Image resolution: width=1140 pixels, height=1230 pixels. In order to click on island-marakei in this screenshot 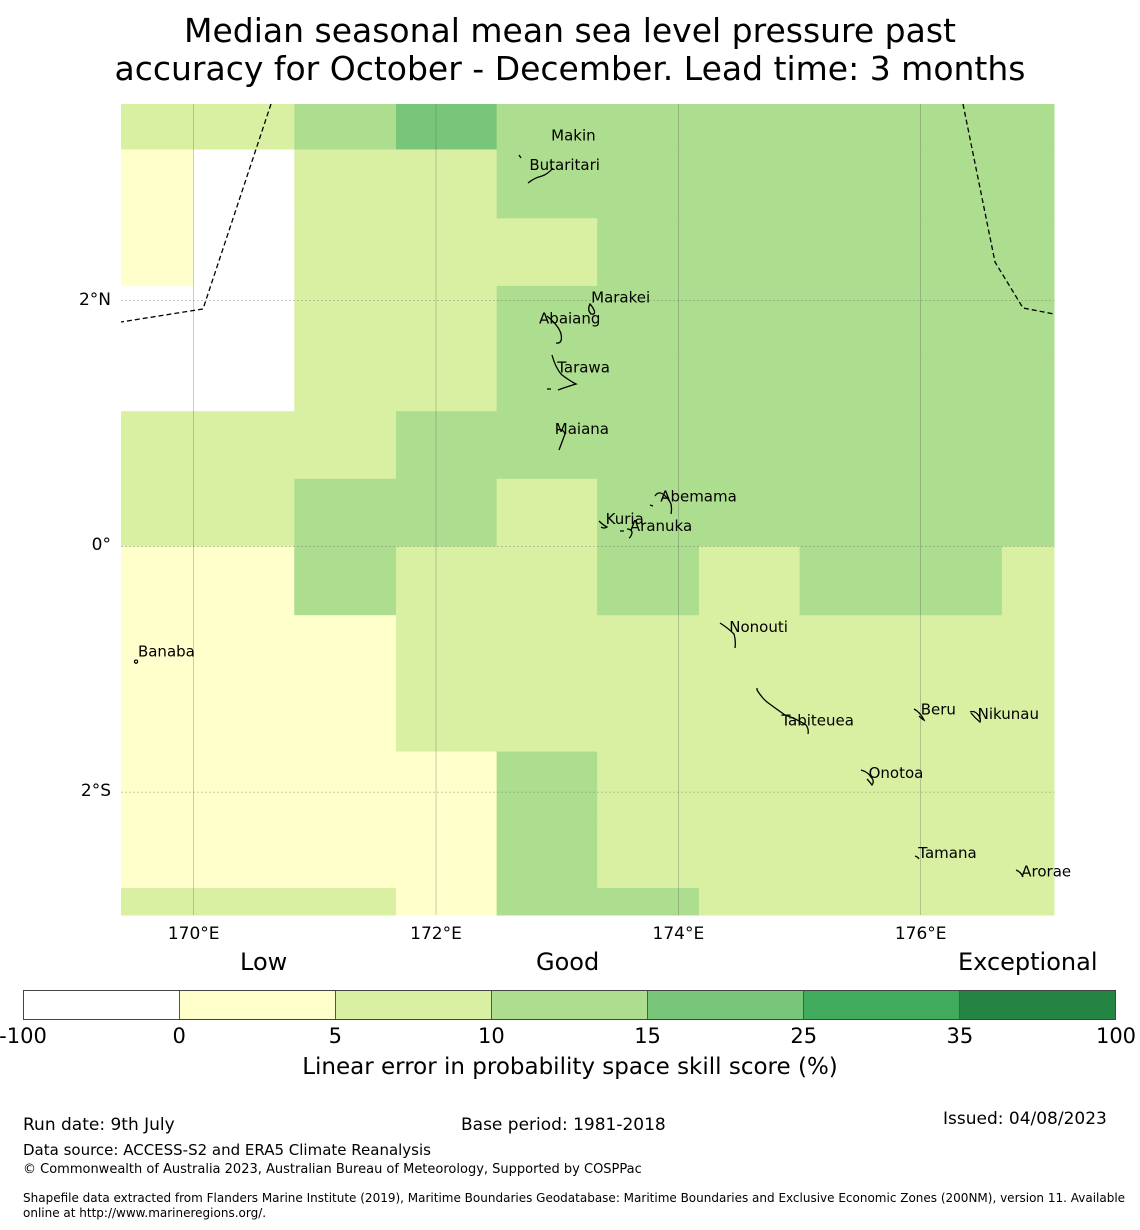, I will do `click(592, 308)`.